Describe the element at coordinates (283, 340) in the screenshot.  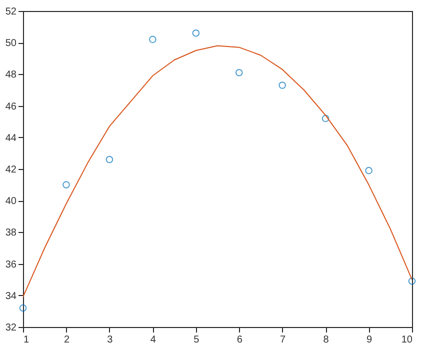
I see `x-tick-label: 7` at that location.